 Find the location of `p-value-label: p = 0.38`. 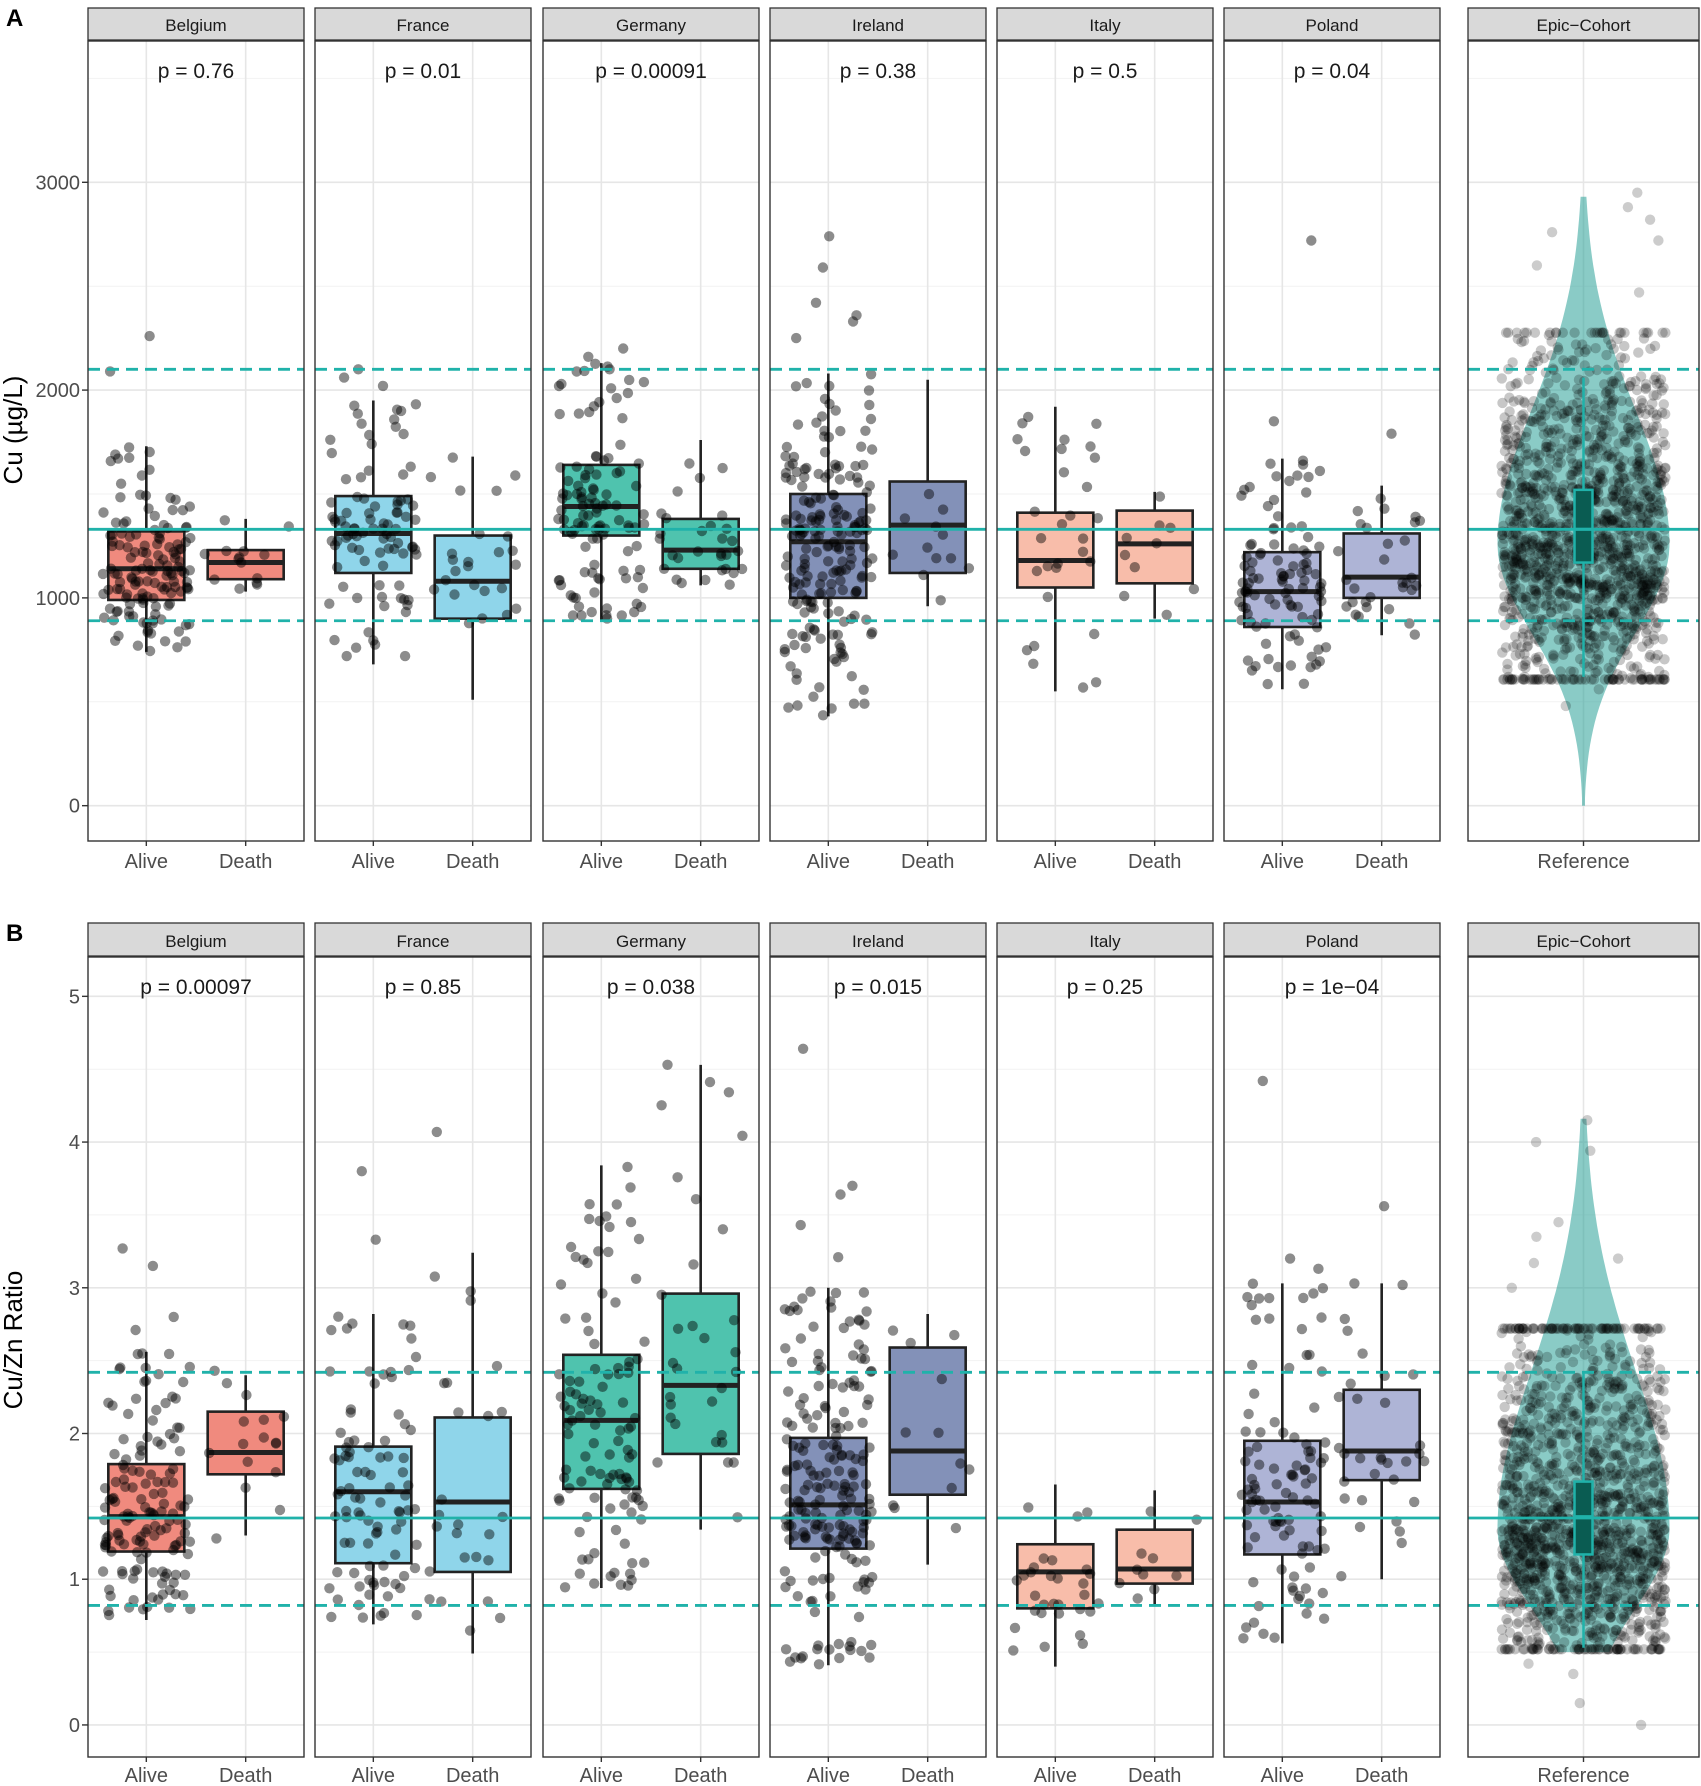

p-value-label: p = 0.38 is located at coordinates (878, 71).